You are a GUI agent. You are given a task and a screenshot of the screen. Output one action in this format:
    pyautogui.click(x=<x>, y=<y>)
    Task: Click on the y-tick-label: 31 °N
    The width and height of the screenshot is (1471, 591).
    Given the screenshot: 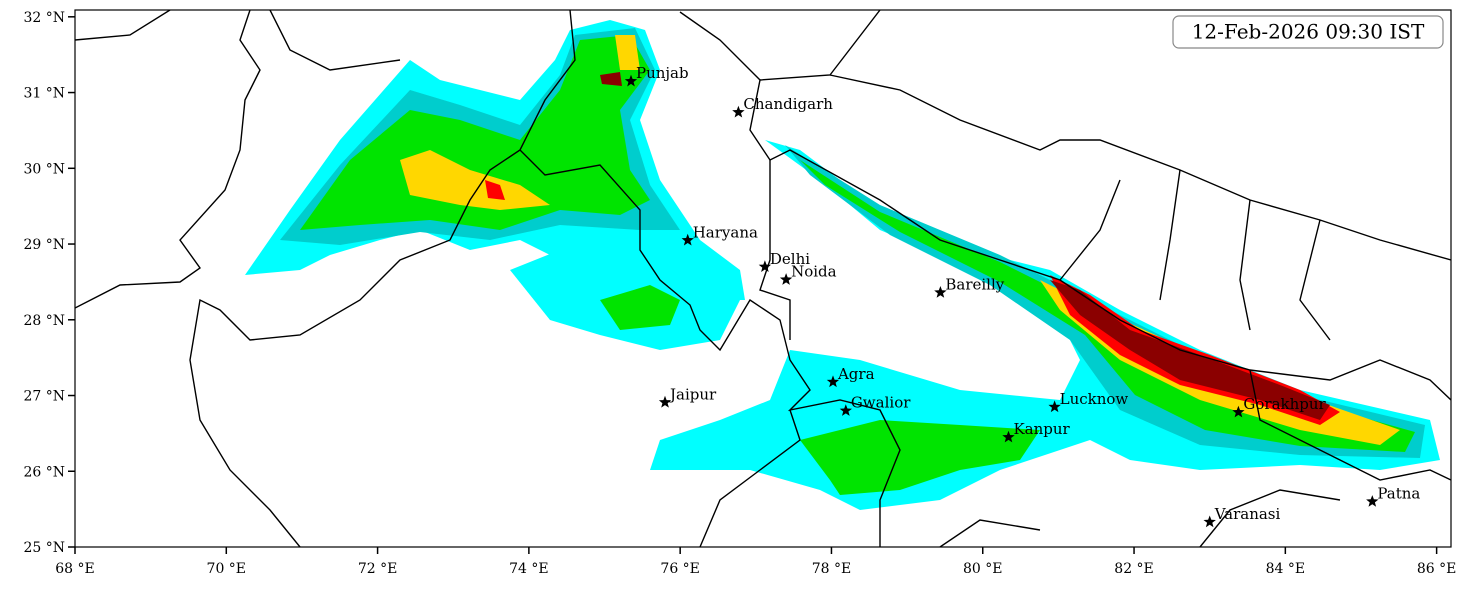 What is the action you would take?
    pyautogui.click(x=44, y=94)
    